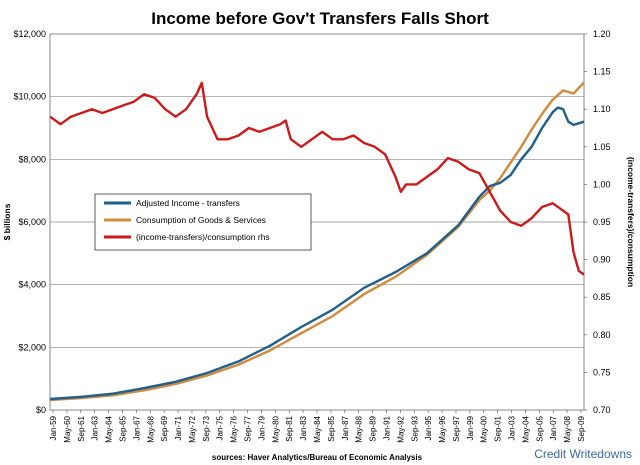 The width and height of the screenshot is (640, 465). Describe the element at coordinates (32, 285) in the screenshot. I see `y-tick-label: $4,000` at that location.